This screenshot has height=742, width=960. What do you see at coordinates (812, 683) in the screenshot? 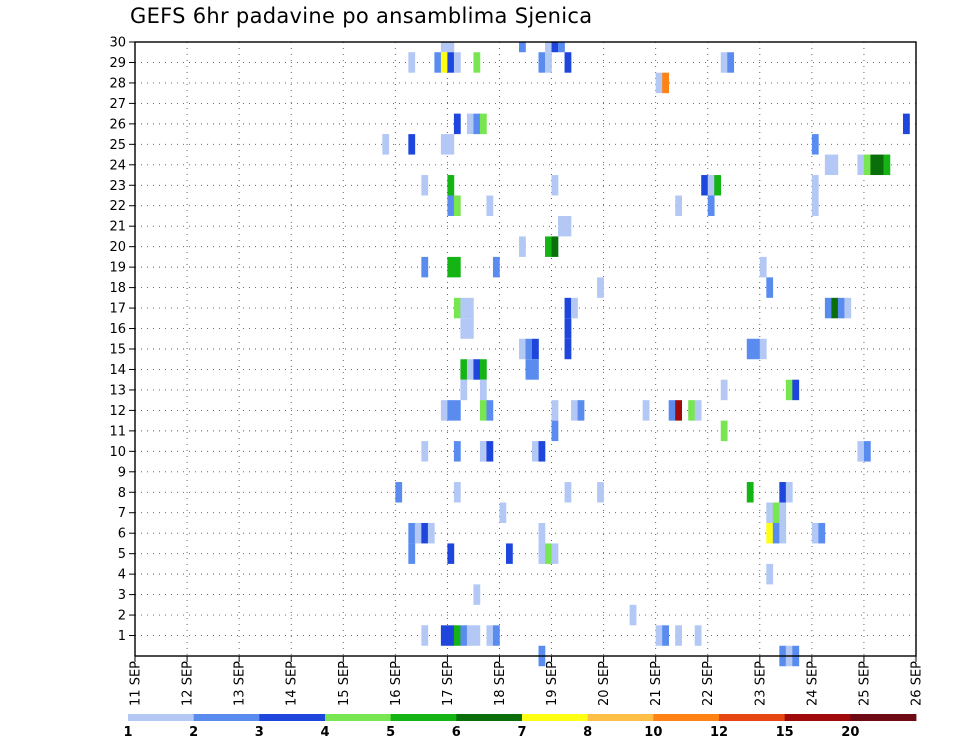
I see `x-tick-label: 24 SEP` at bounding box center [812, 683].